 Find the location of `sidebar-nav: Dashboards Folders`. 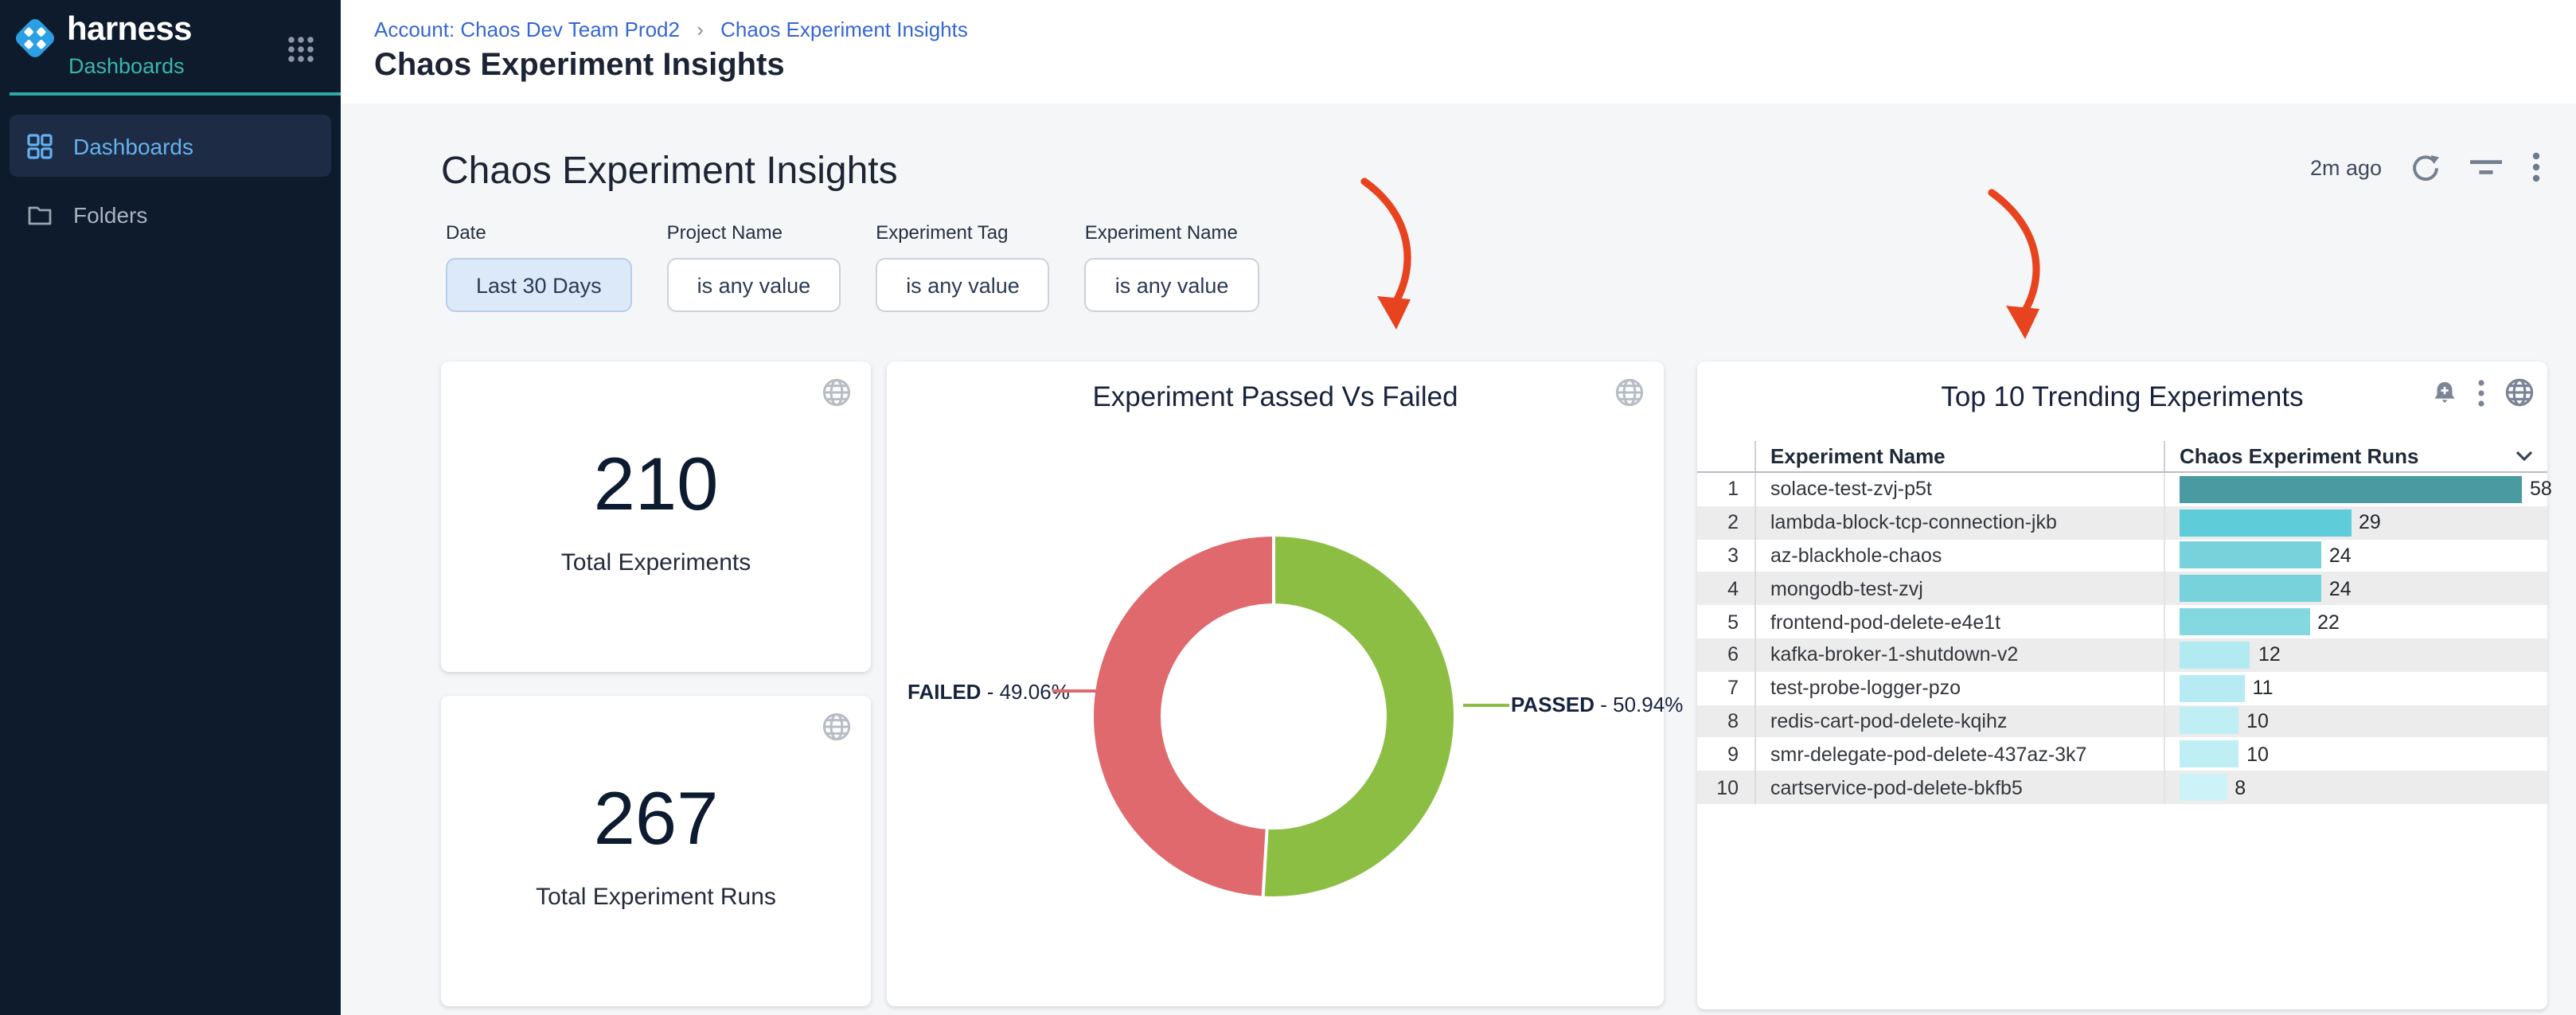

sidebar-nav: Dashboards Folders is located at coordinates (170, 183).